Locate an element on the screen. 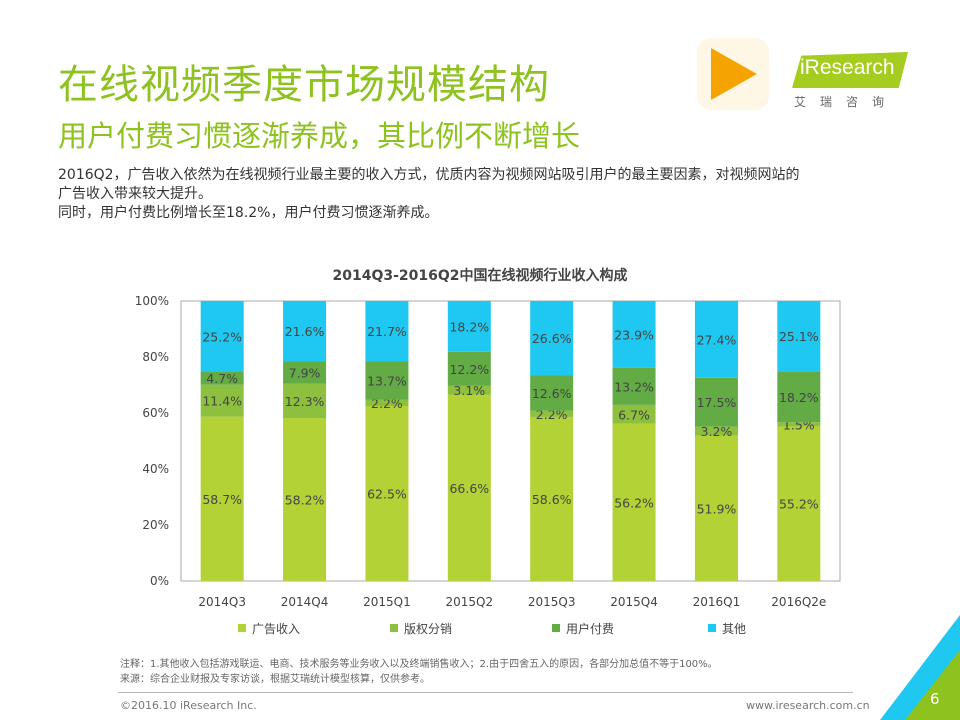 The image size is (960, 720). data-label: 4.7% is located at coordinates (222, 378).